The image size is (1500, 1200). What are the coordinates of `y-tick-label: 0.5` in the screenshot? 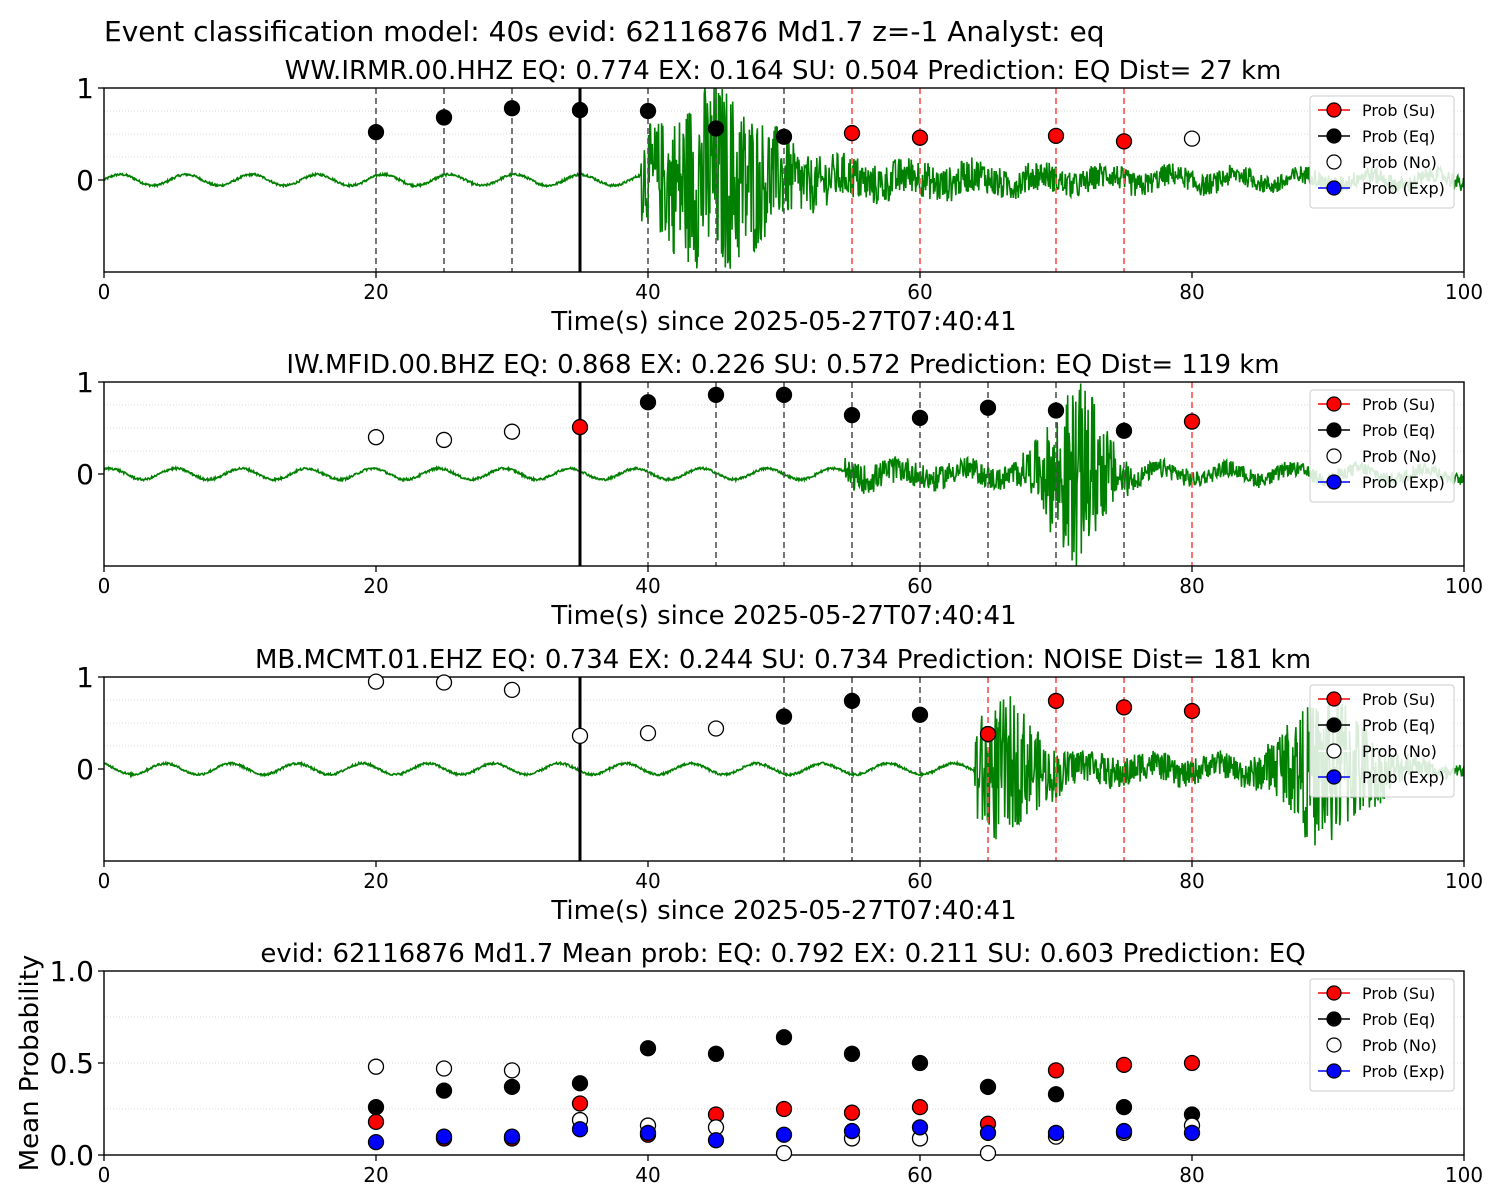 It's located at (71, 1063).